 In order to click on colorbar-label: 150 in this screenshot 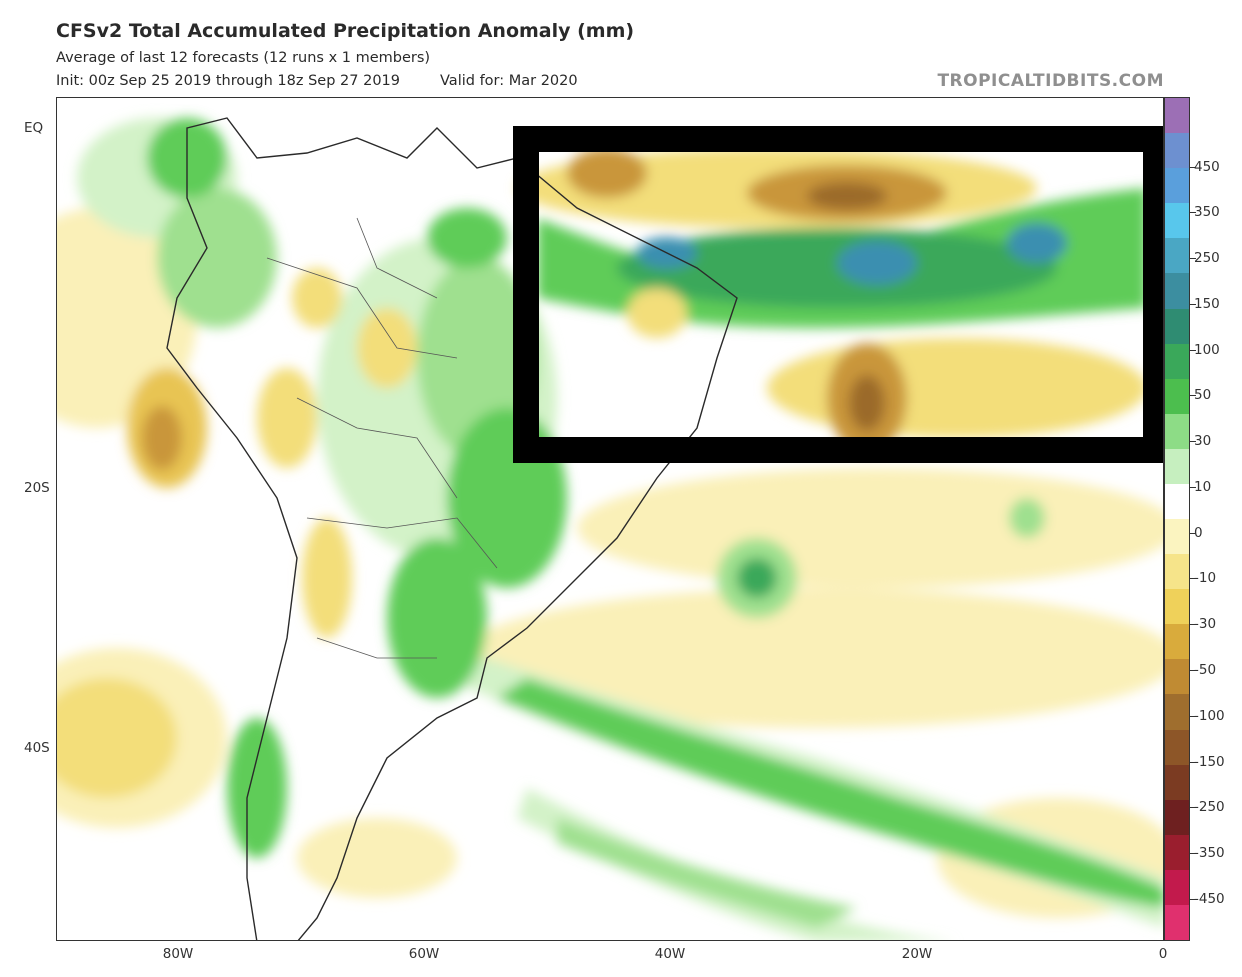, I will do `click(1207, 303)`.